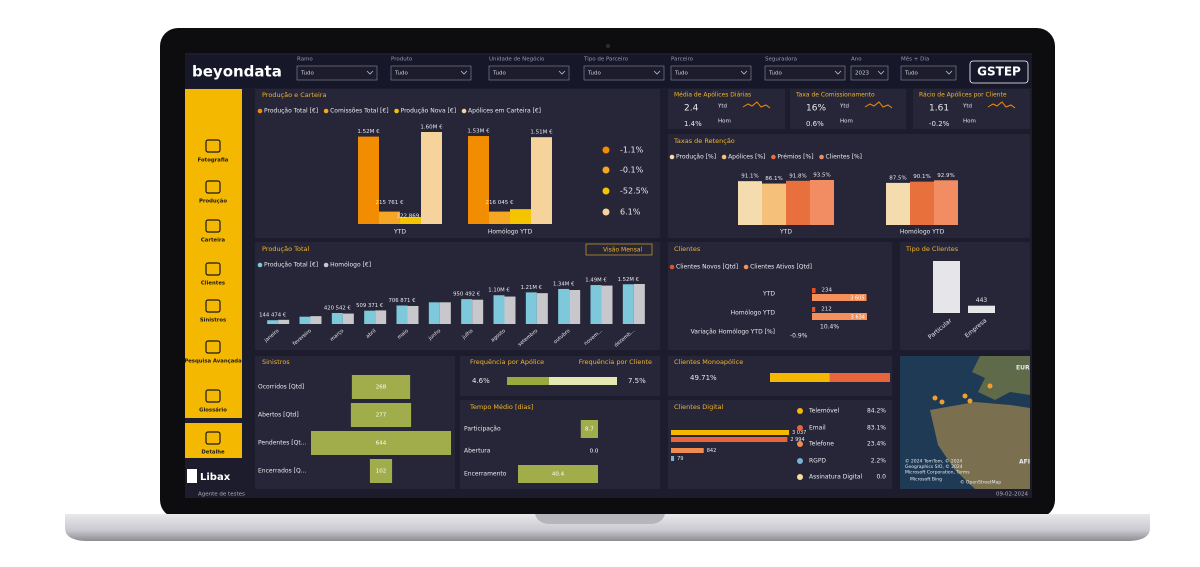 The height and width of the screenshot is (567, 1200). What do you see at coordinates (926, 480) in the screenshot?
I see `map-bing: Microsoft Bing` at bounding box center [926, 480].